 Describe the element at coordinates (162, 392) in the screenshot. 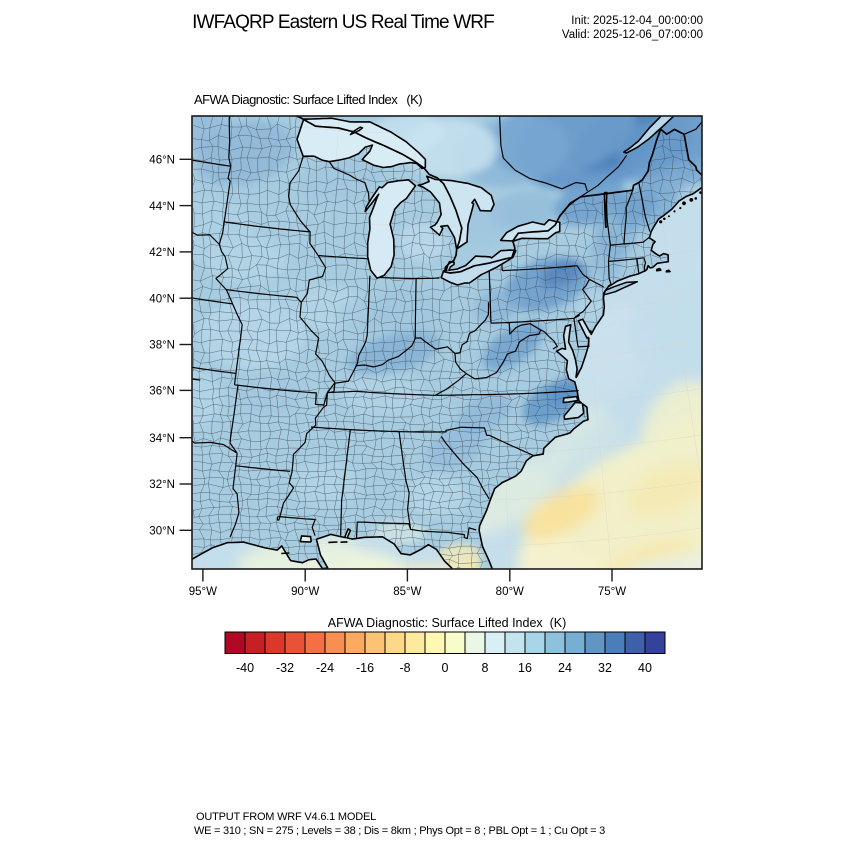

I see `svg-text: 36°N` at that location.